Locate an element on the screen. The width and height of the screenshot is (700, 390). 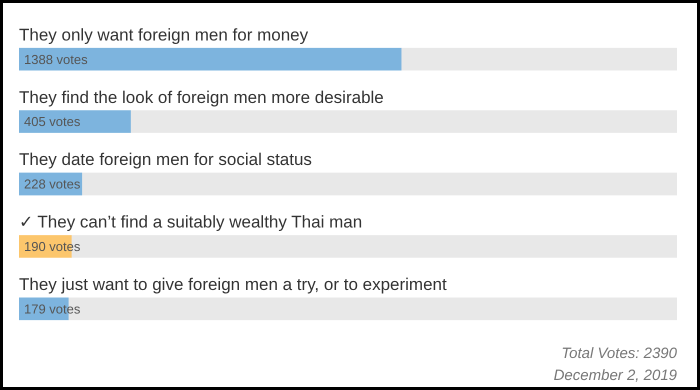
y-tick-label: They only want foreign men for money is located at coordinates (164, 34).